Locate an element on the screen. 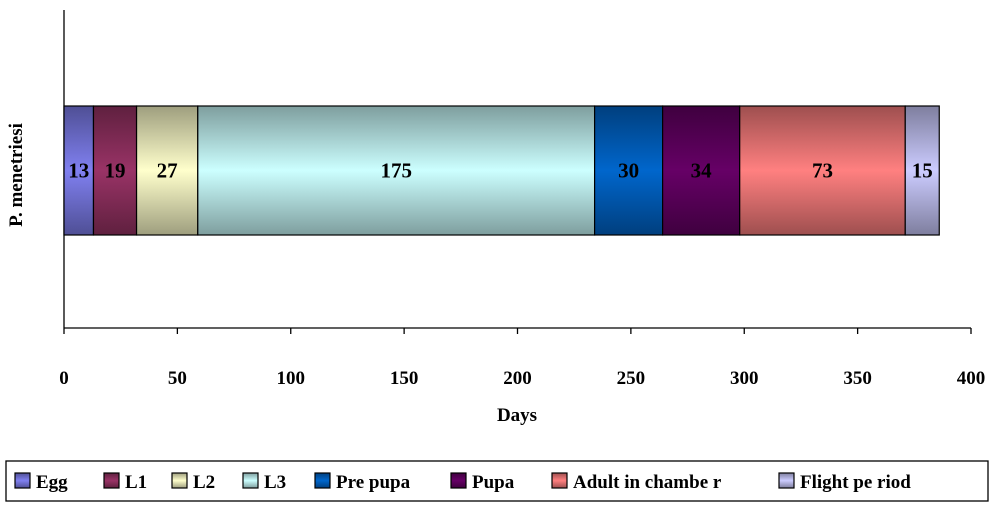 Image resolution: width=994 pixels, height=506 pixels. data-label: 13 is located at coordinates (78, 171).